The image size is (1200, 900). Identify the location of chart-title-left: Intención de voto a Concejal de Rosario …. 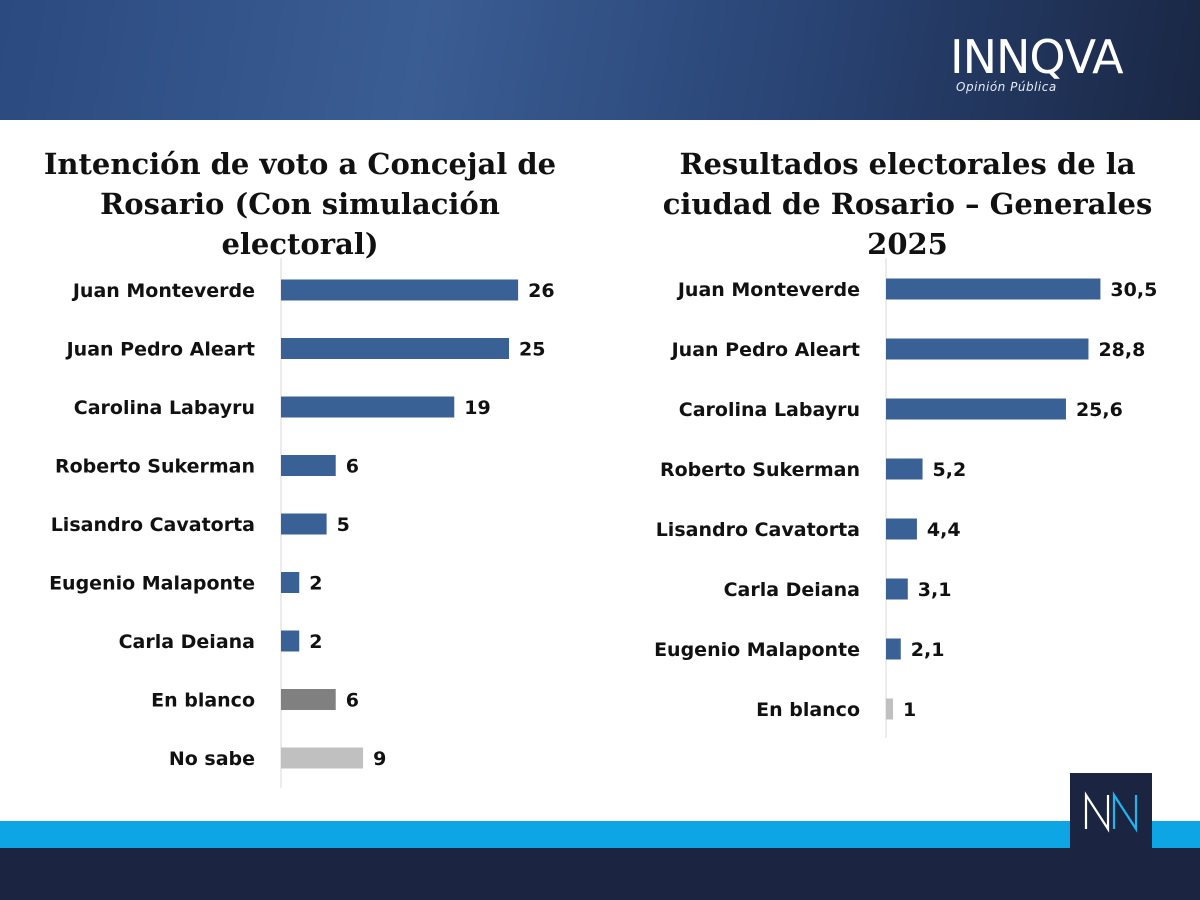
(300, 204).